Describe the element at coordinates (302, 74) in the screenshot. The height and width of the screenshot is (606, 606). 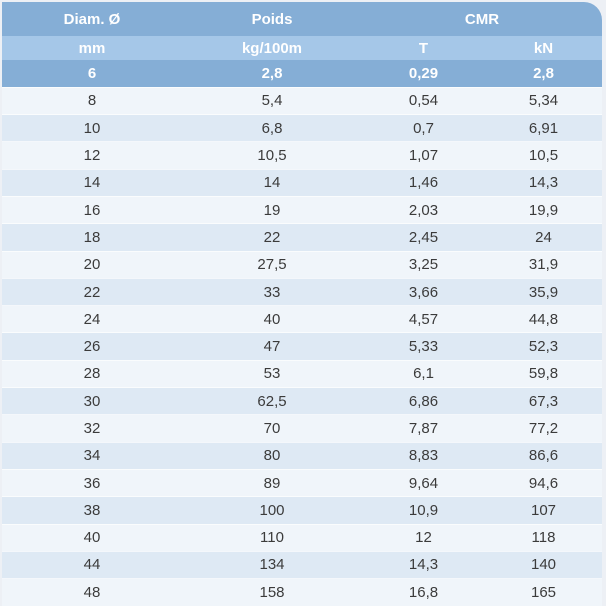
I see `table-row: 6 2,8 0,29 2,8` at that location.